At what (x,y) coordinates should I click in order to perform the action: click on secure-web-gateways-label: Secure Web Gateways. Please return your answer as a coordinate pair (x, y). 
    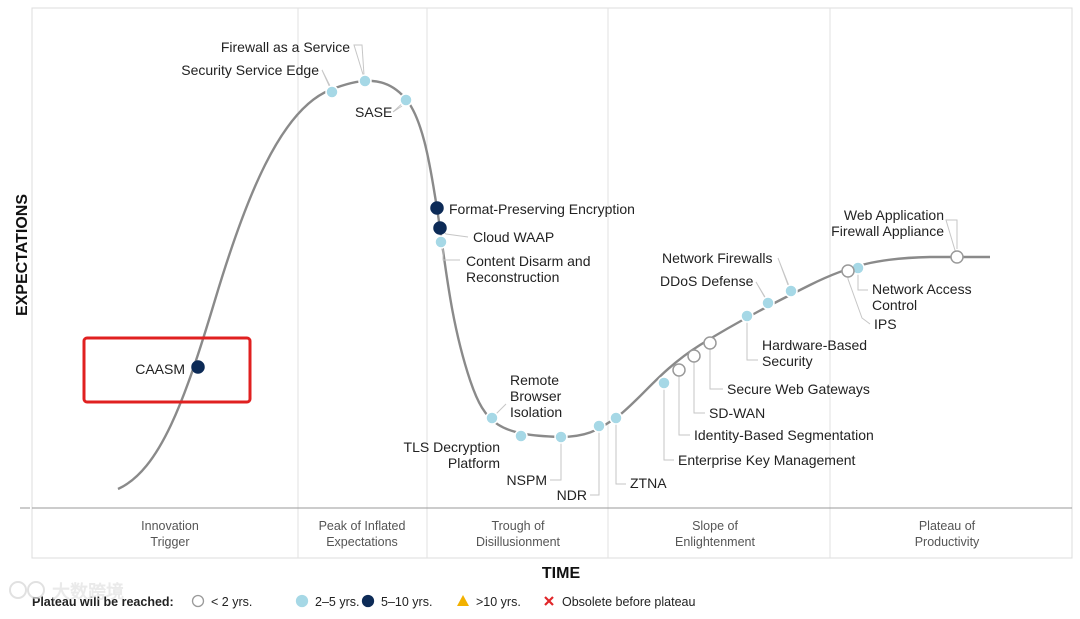
    Looking at the image, I should click on (798, 389).